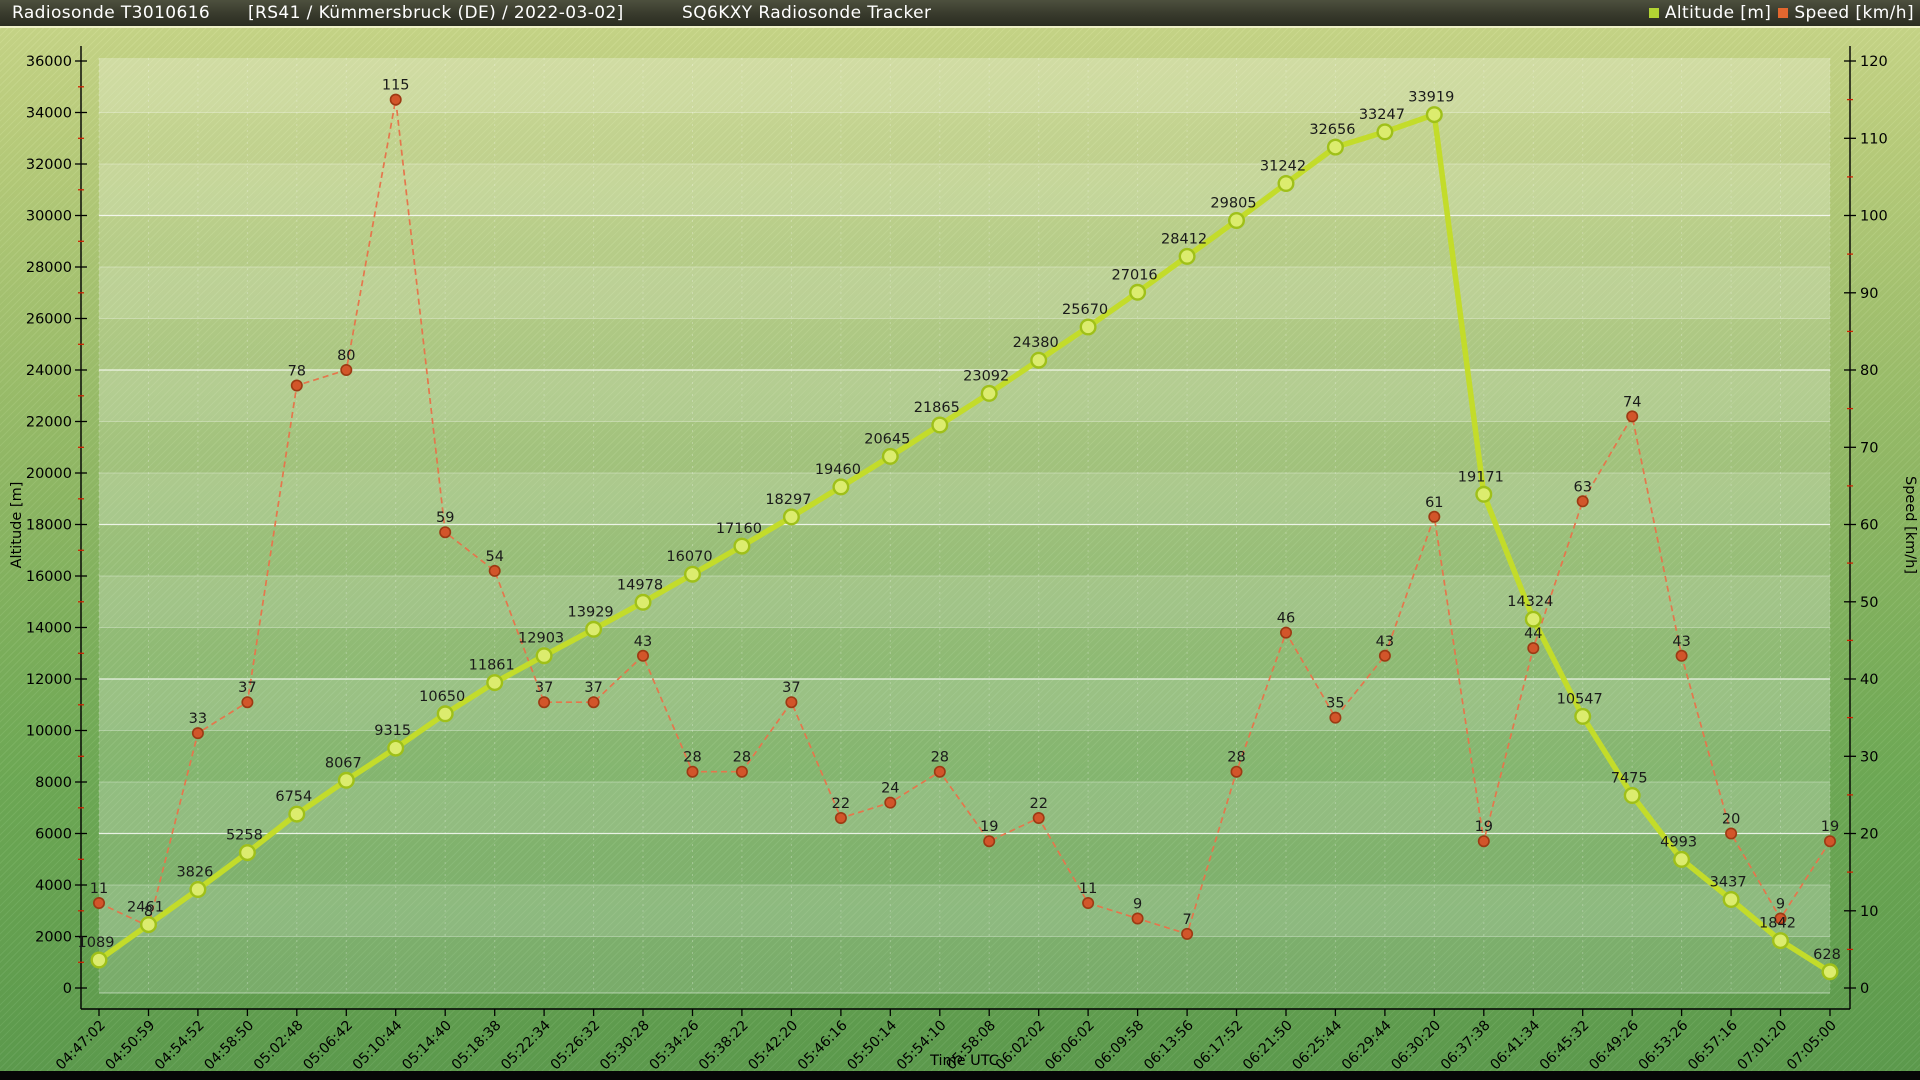 The height and width of the screenshot is (1080, 1920). I want to click on x-axis-tick-label: 06:29:44, so click(1367, 1045).